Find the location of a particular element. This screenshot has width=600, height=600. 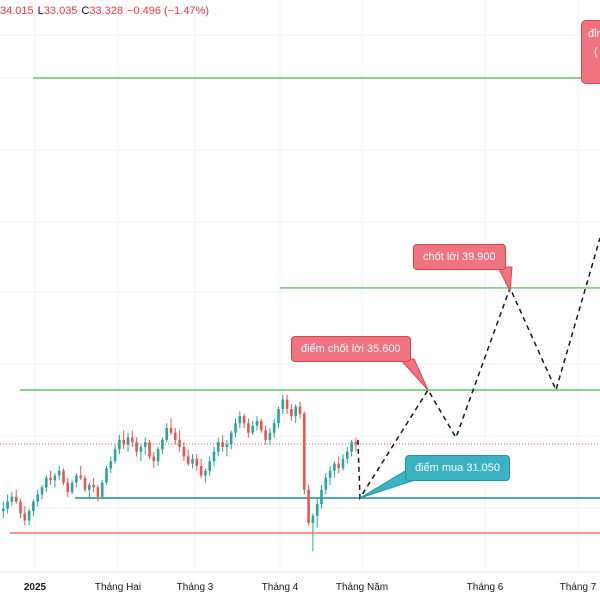

callout-take-profit-2: chốt lời 39.900 is located at coordinates (459, 257).